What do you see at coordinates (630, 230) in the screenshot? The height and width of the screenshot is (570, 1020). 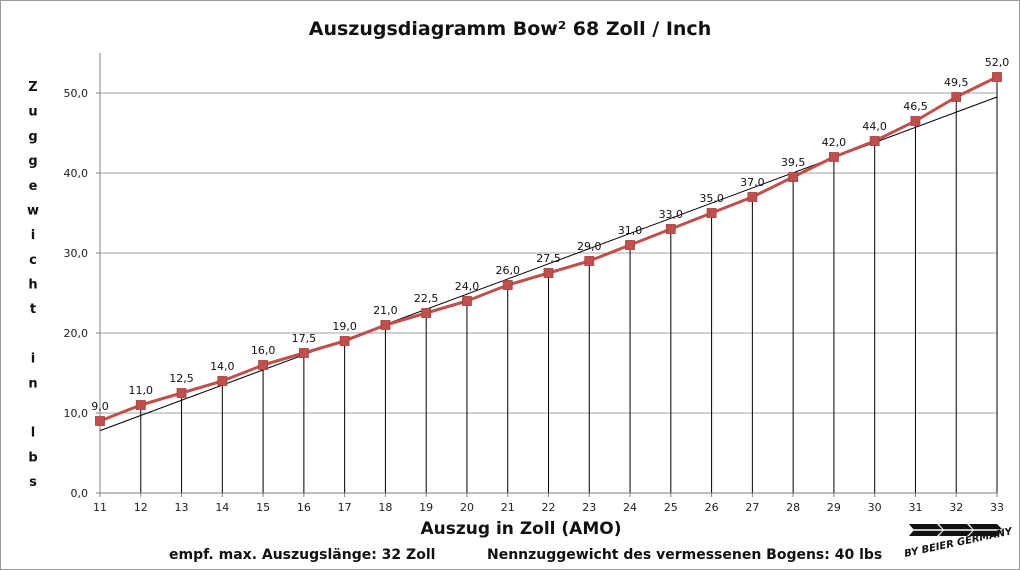 I see `data-label: 31,0` at bounding box center [630, 230].